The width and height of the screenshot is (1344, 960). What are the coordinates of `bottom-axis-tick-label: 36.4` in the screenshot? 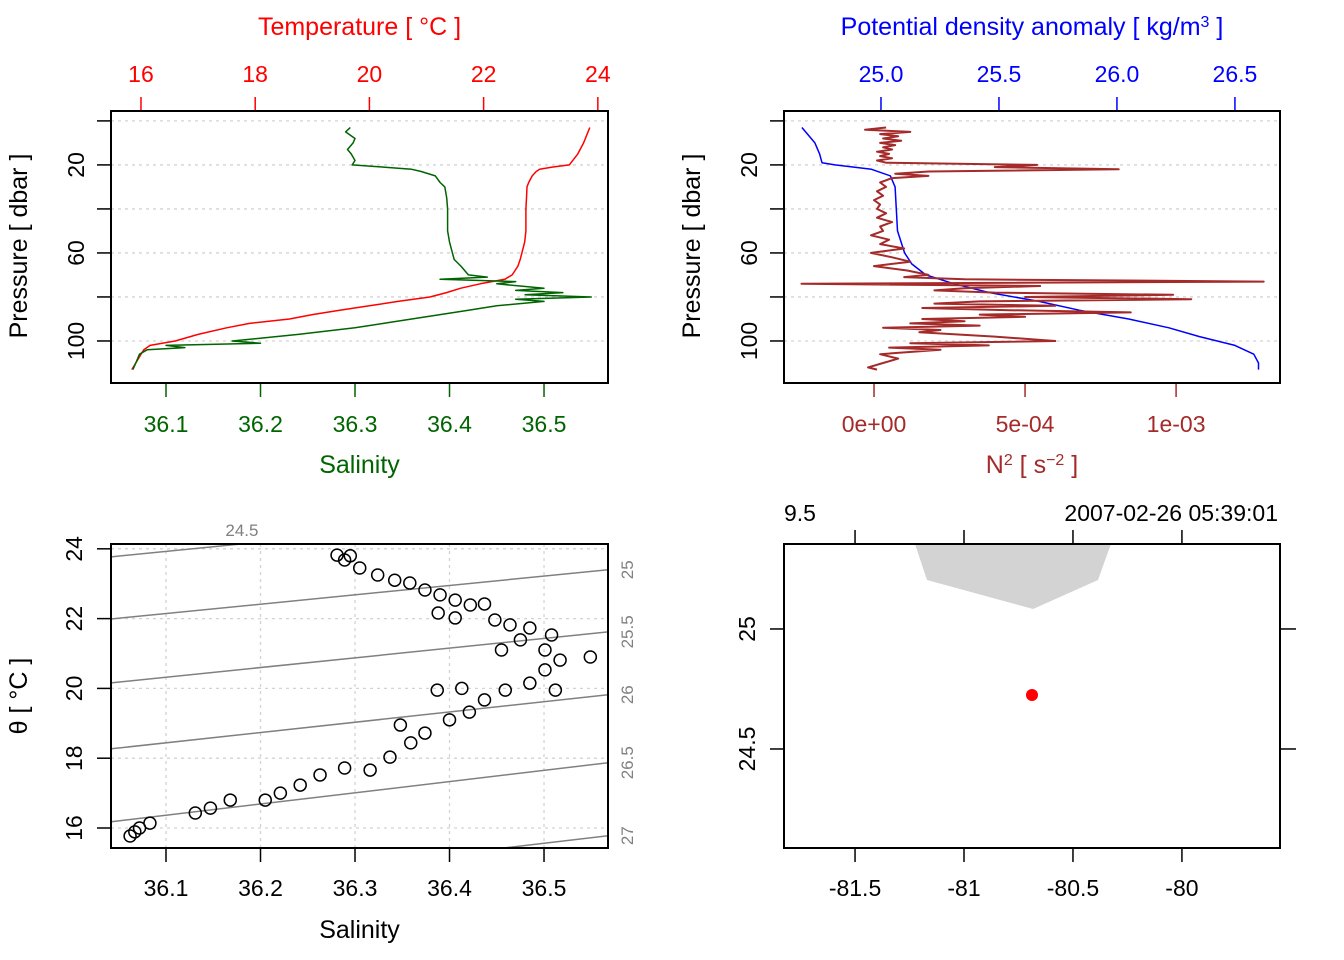 It's located at (449, 424).